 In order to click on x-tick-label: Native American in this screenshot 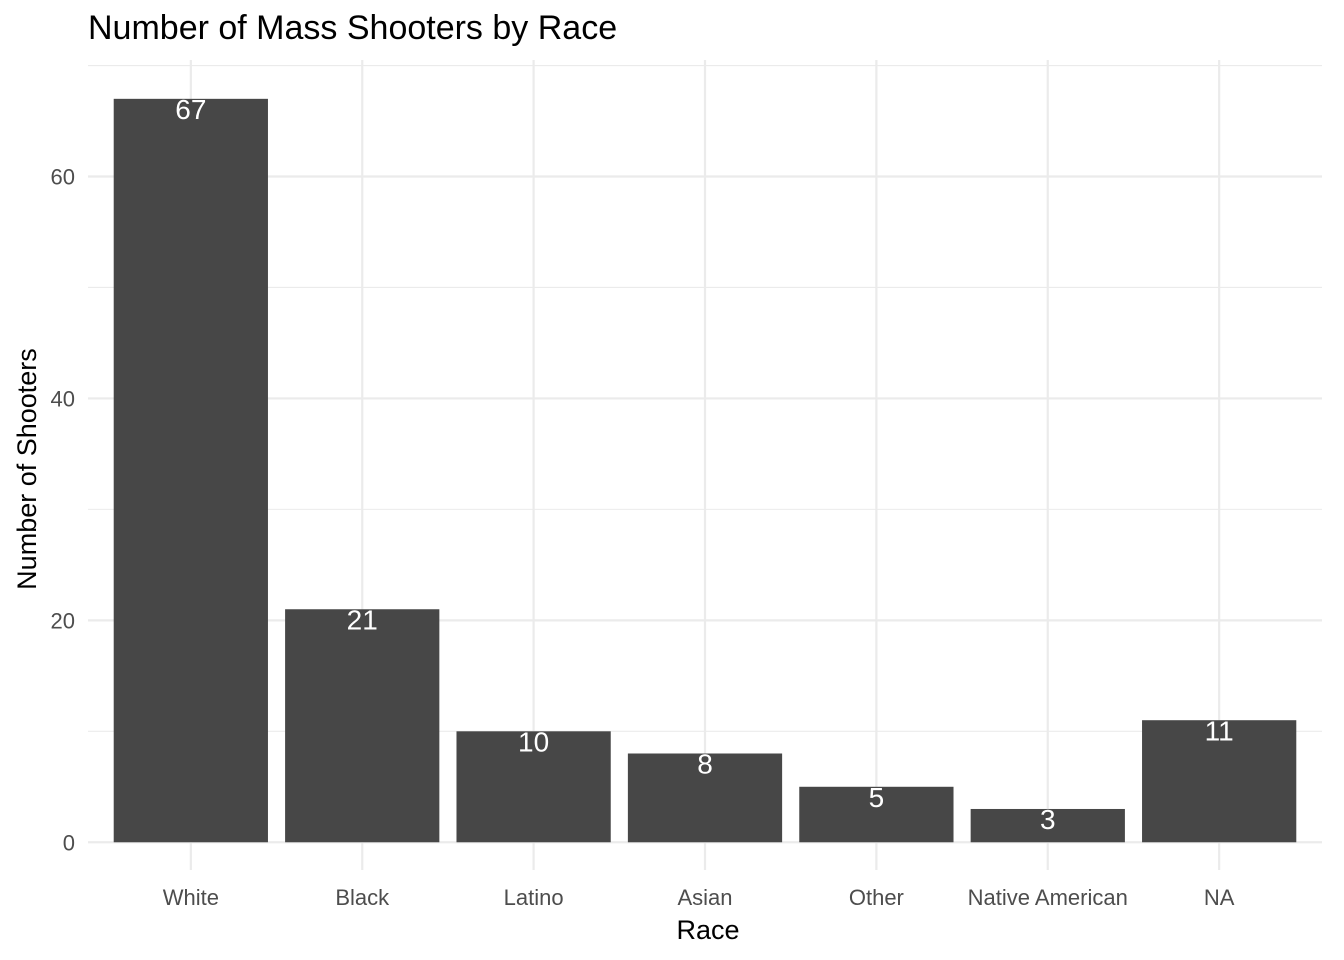, I will do `click(1048, 897)`.